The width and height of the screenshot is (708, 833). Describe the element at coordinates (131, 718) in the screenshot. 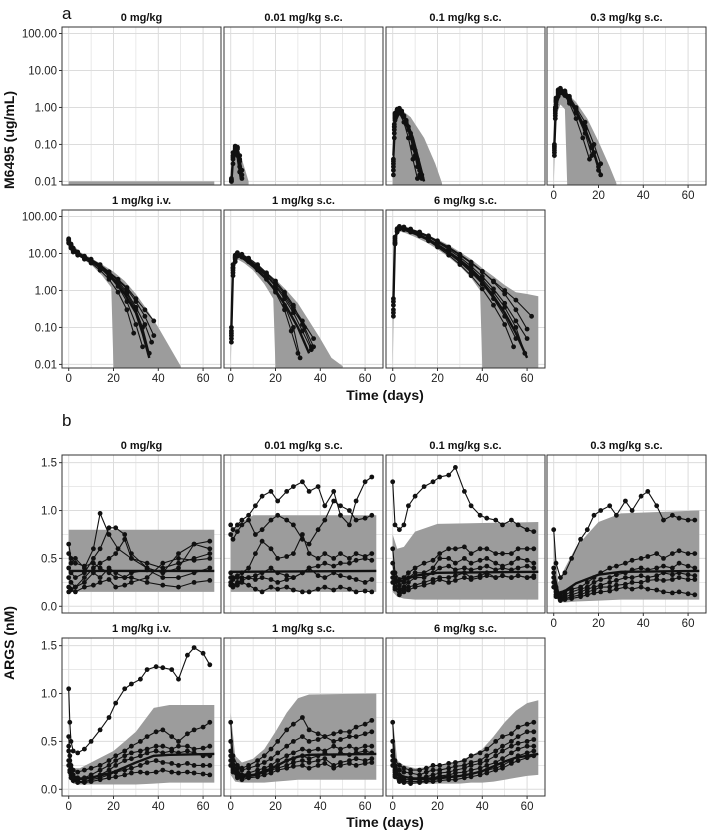

I see `facet-1-4: 1 mg/kg i.v. 0.0 0.5 1.0 1.5 0 20 40 60` at that location.